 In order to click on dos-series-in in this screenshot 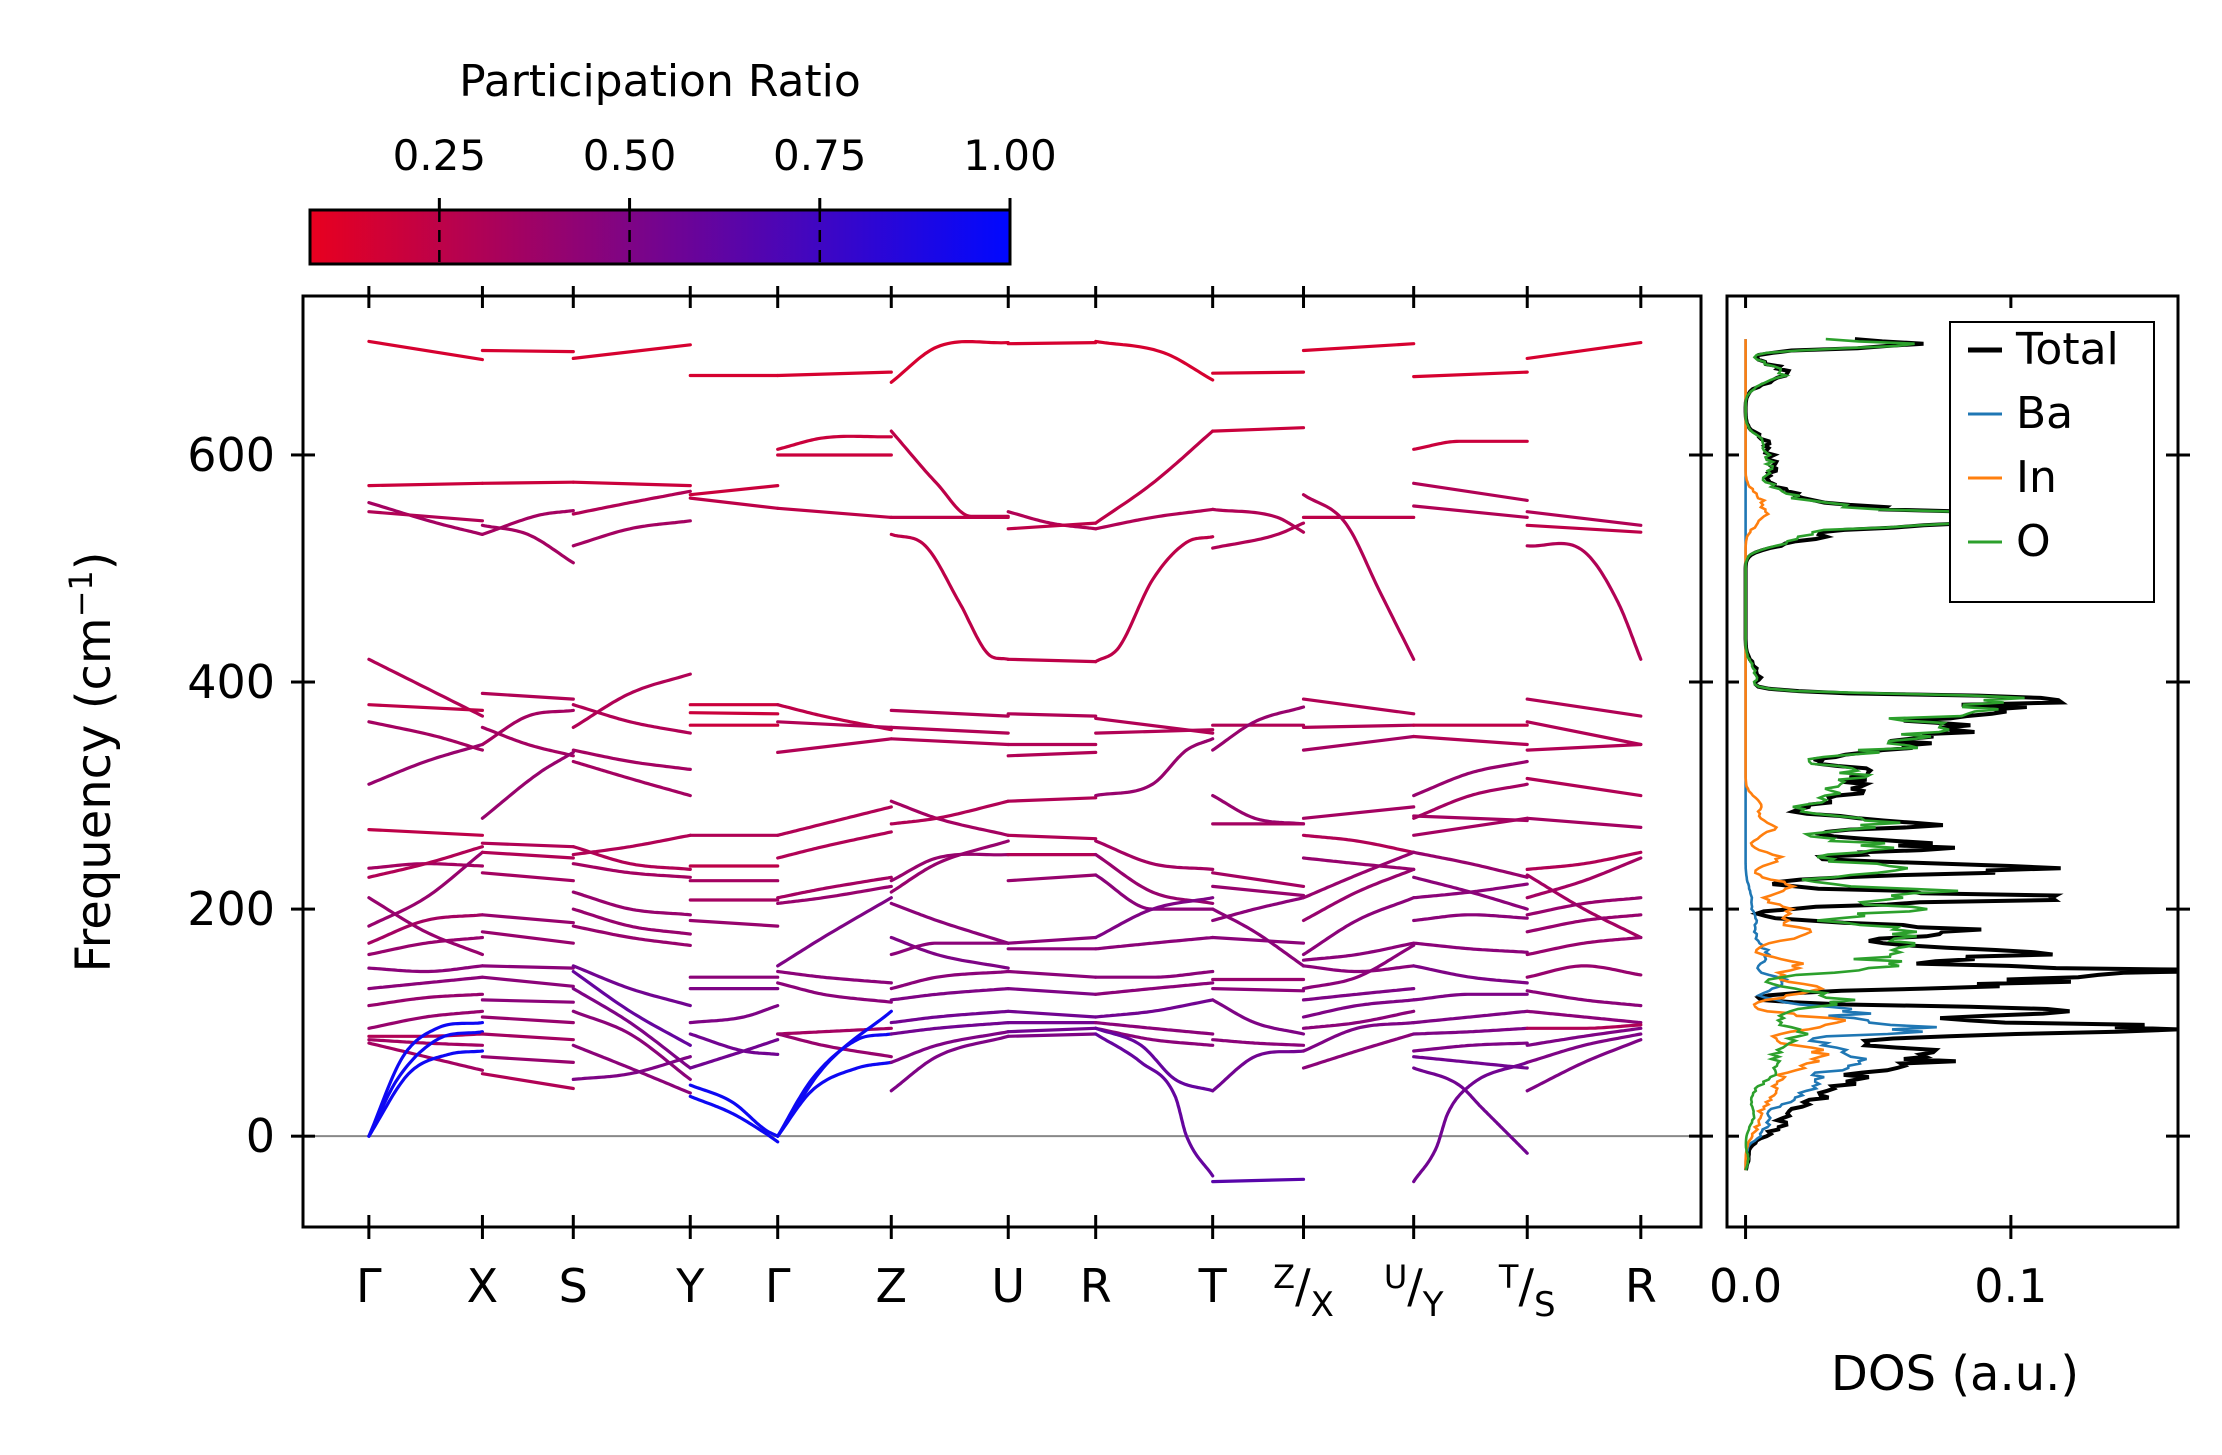, I will do `click(1795, 755)`.